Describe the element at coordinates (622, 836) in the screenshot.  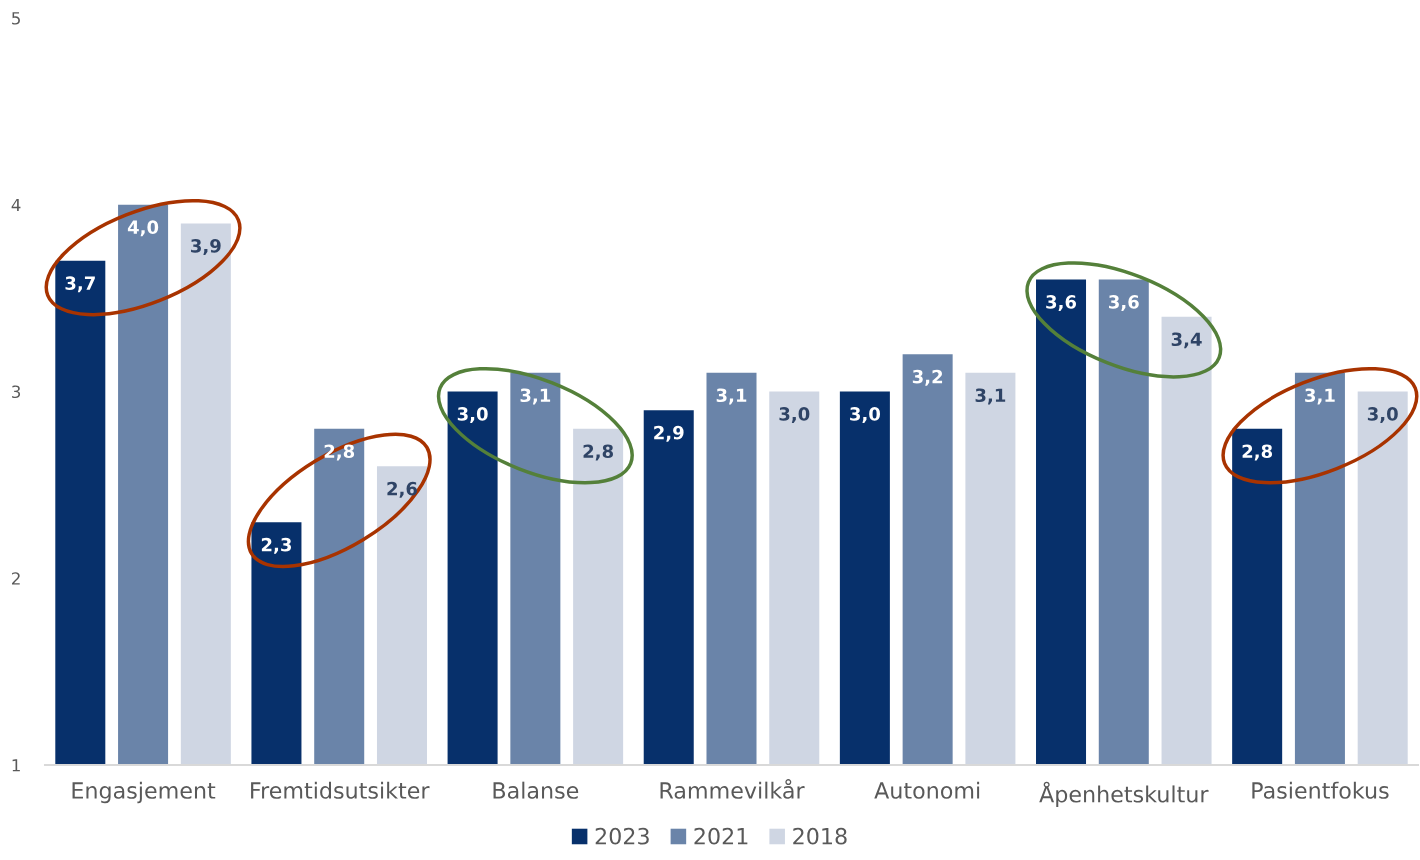
I see `legend-label: 2023` at that location.